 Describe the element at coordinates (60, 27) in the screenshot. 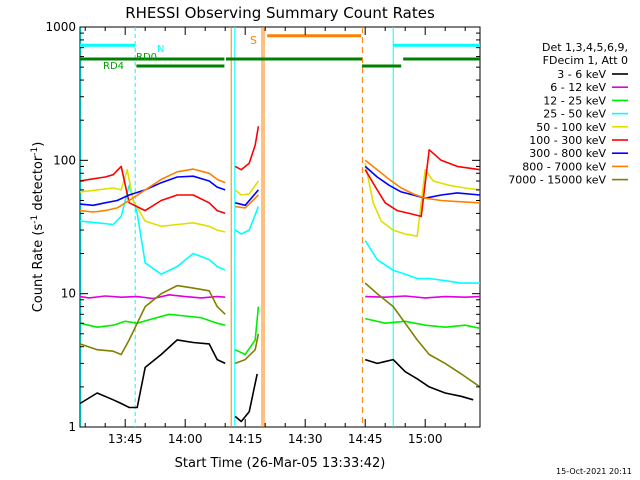

I see `y-tick-label-3: 1000` at that location.